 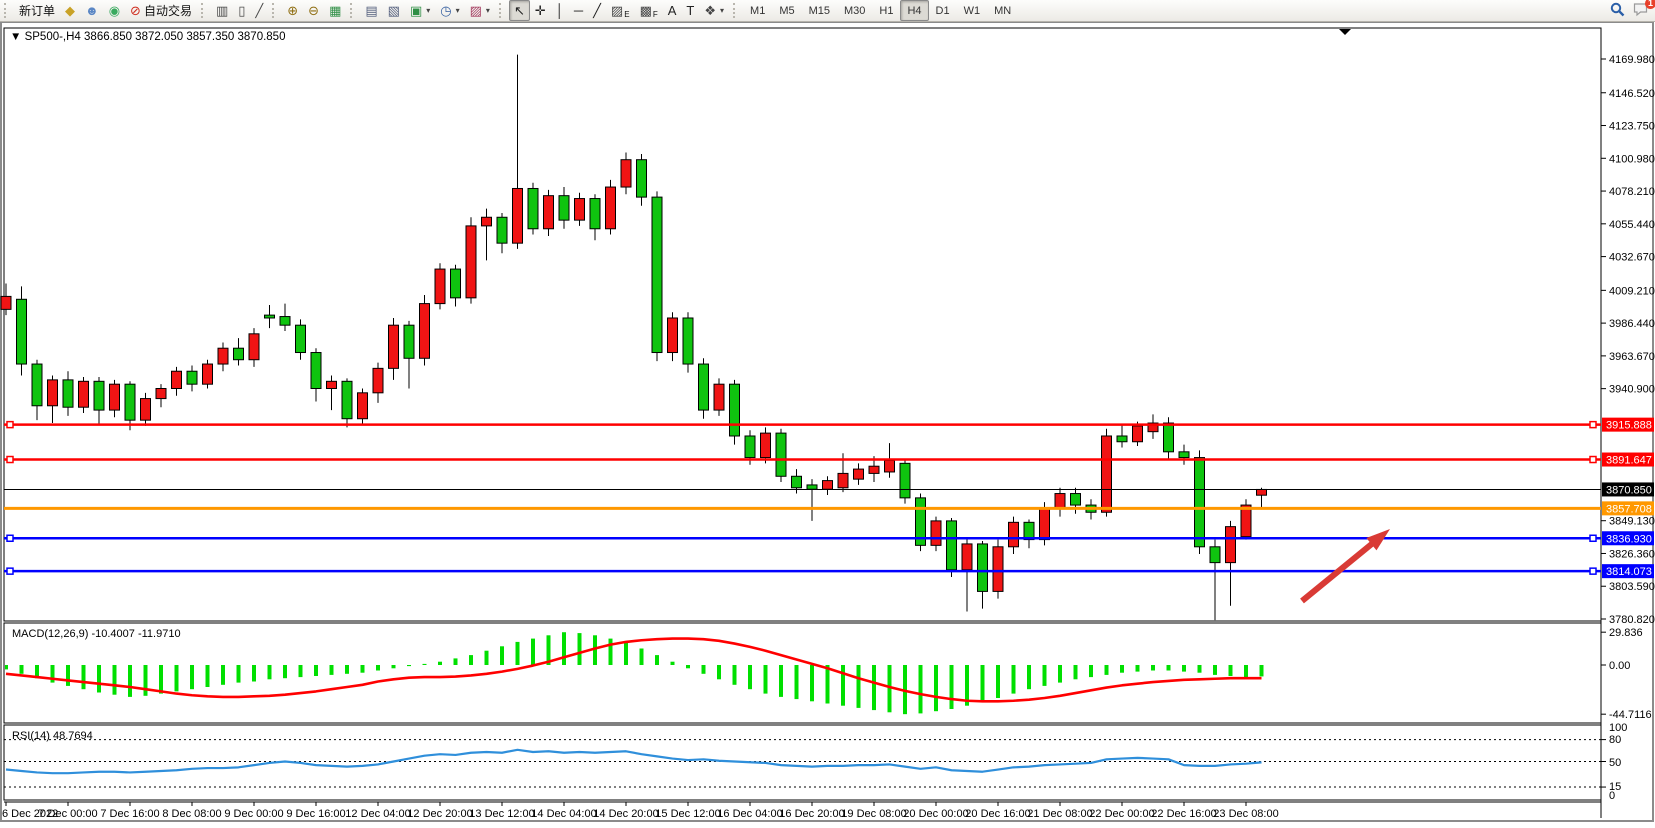 I want to click on timeframe-m5: M5, so click(x=787, y=10).